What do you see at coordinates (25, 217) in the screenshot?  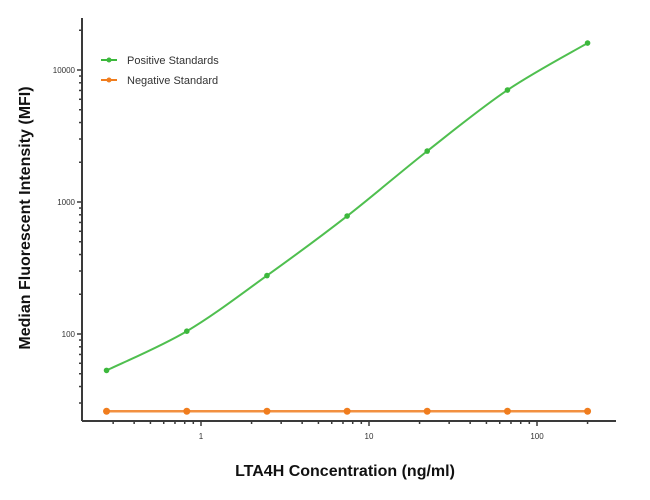 I see `y-axis-title: Median Fluorescent Intensity (MFI)` at bounding box center [25, 217].